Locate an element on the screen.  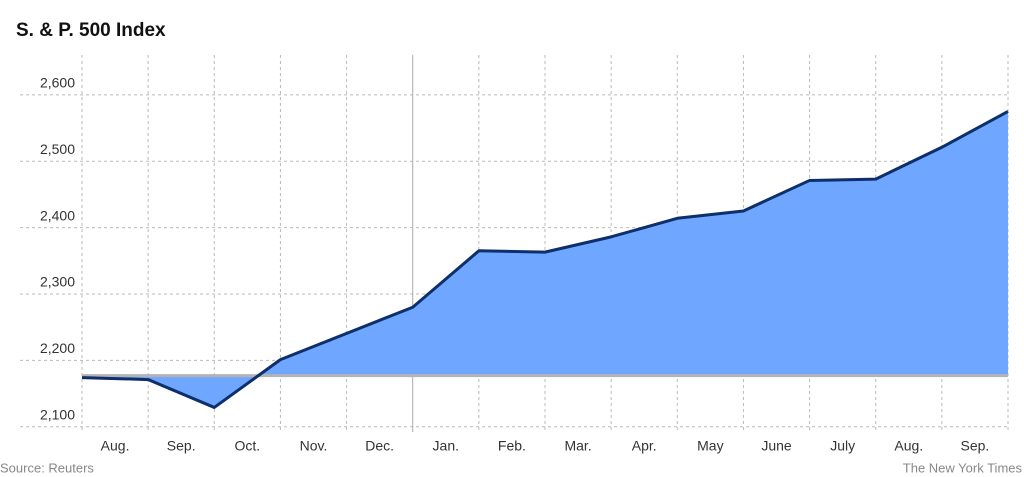
x-tick-label: July is located at coordinates (842, 446).